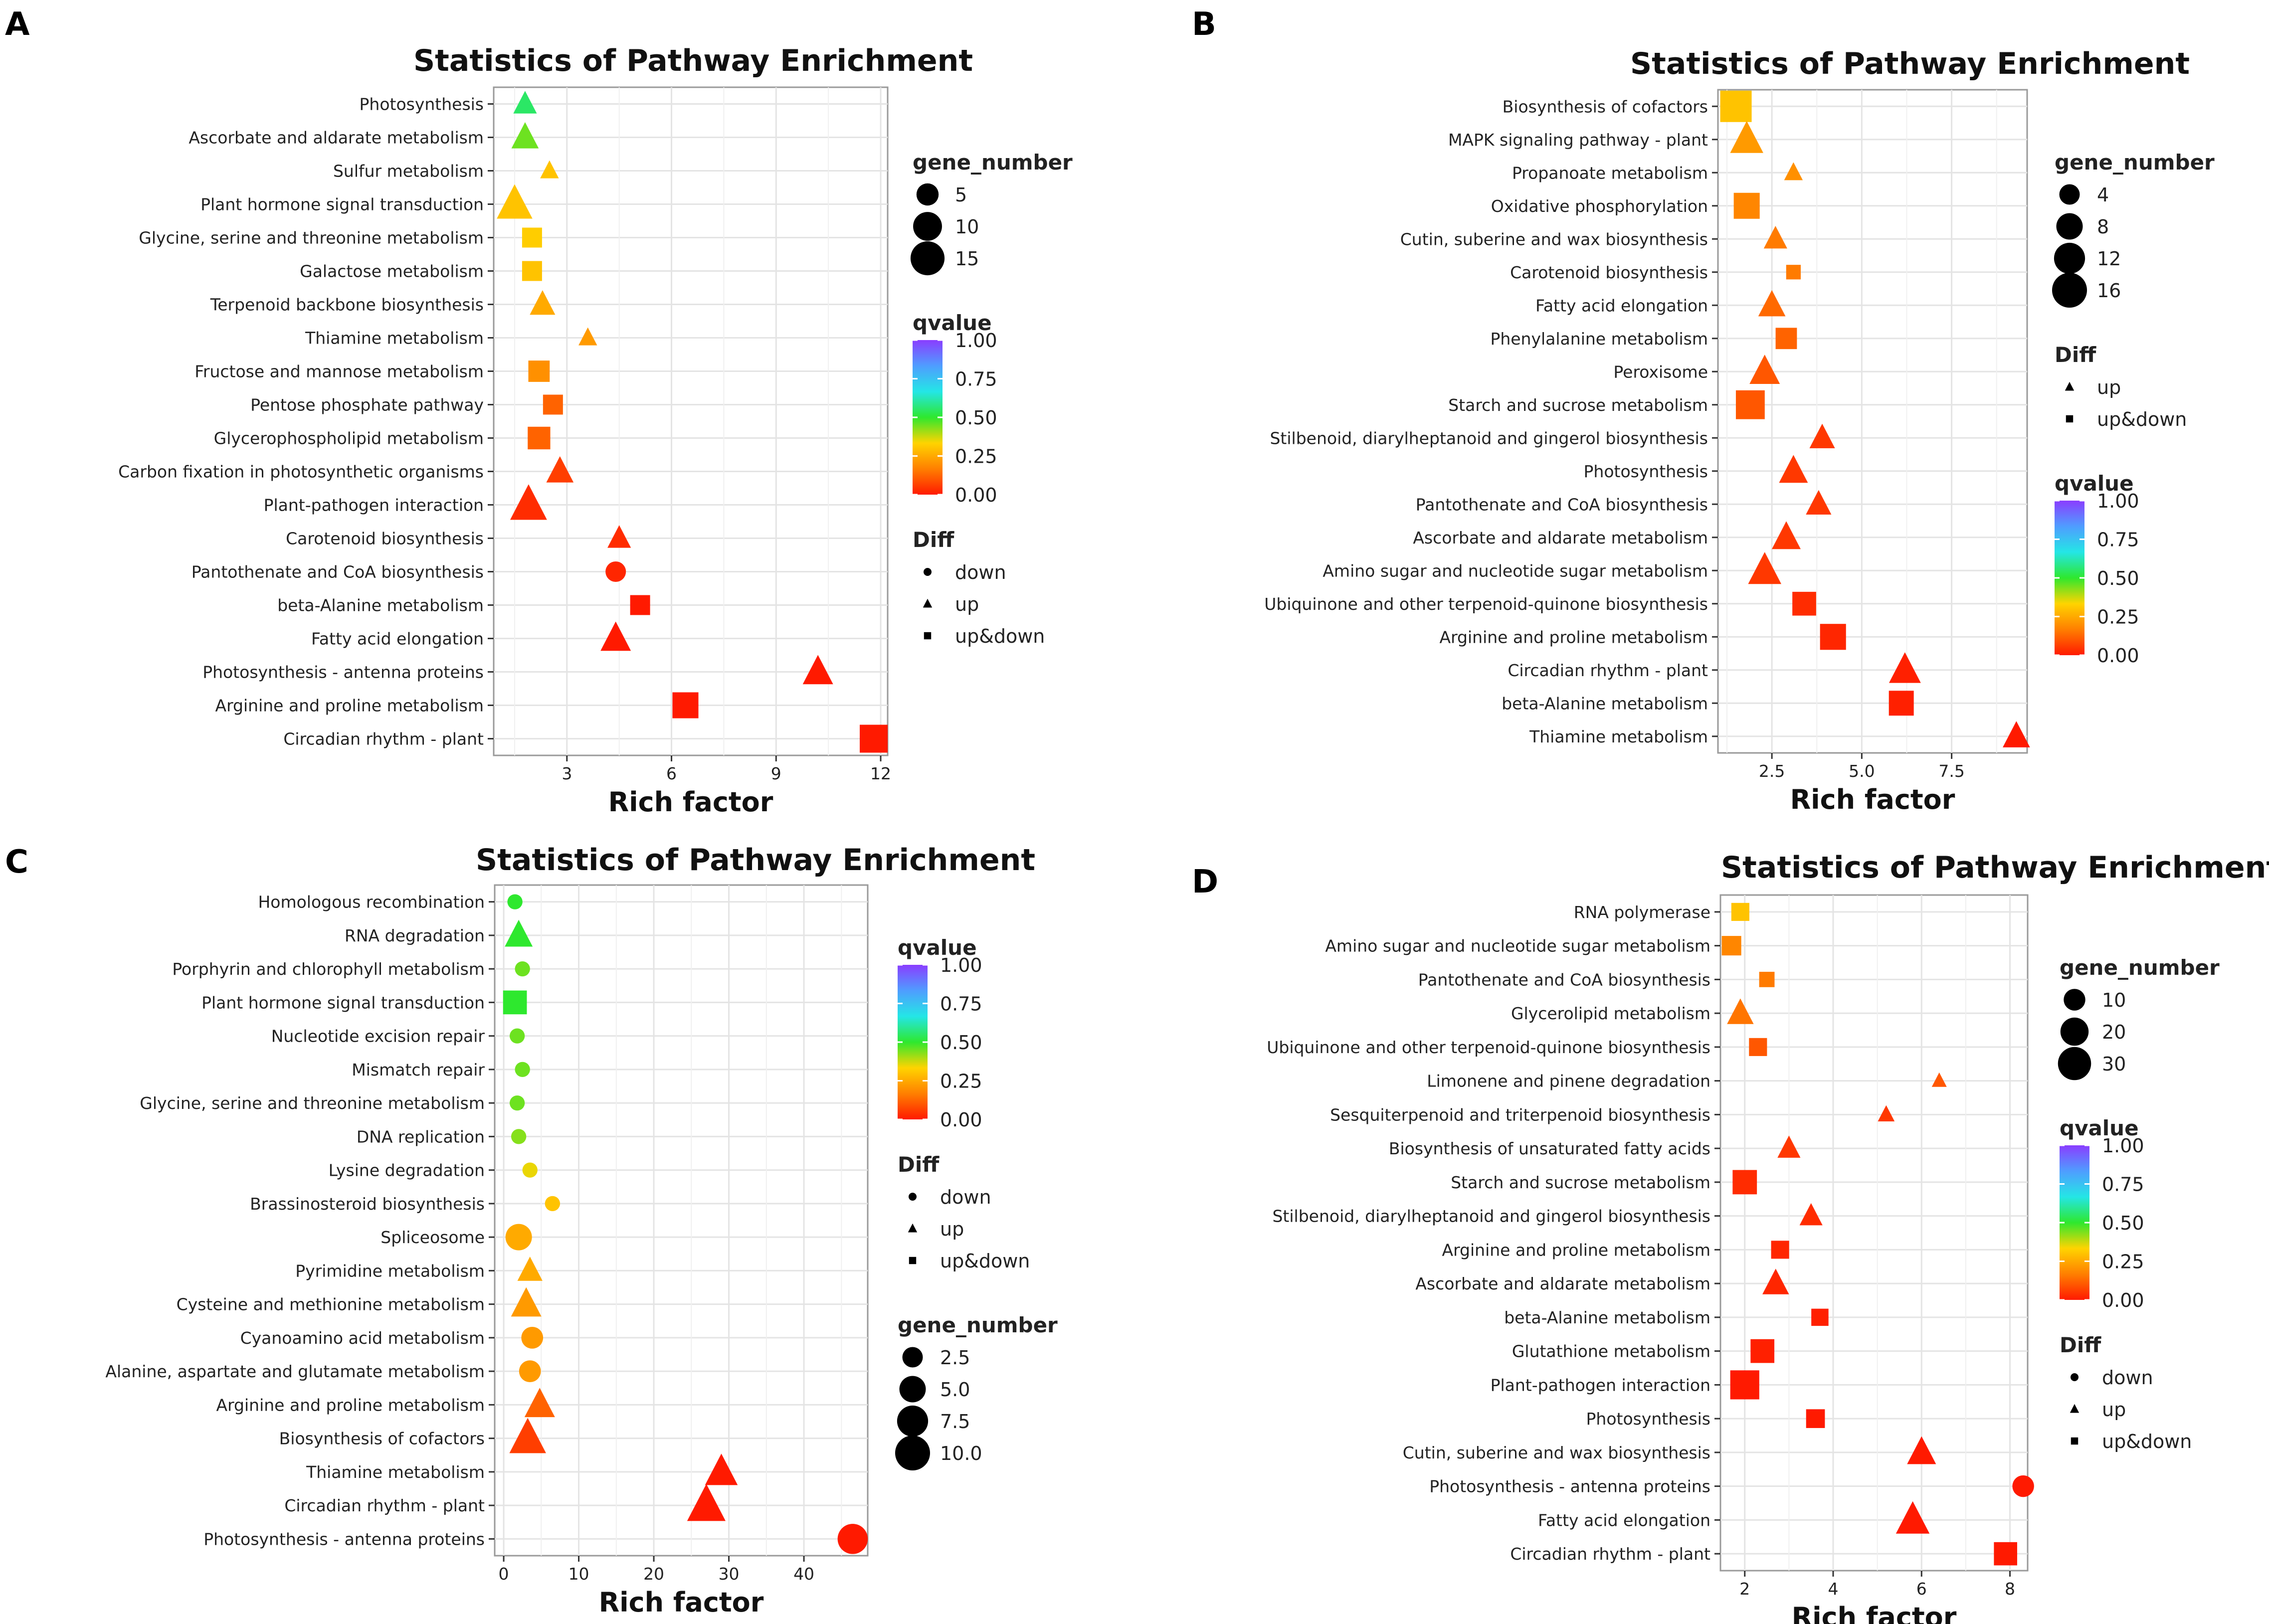 The height and width of the screenshot is (1624, 2269). Describe the element at coordinates (967, 227) in the screenshot. I see `size-legend-label: 10` at that location.